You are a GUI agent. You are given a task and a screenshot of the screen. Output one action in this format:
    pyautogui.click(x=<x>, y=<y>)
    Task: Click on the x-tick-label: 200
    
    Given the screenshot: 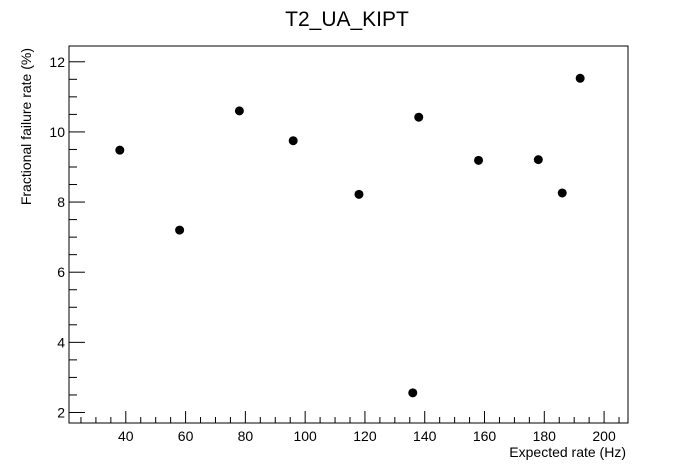 What is the action you would take?
    pyautogui.click(x=604, y=436)
    